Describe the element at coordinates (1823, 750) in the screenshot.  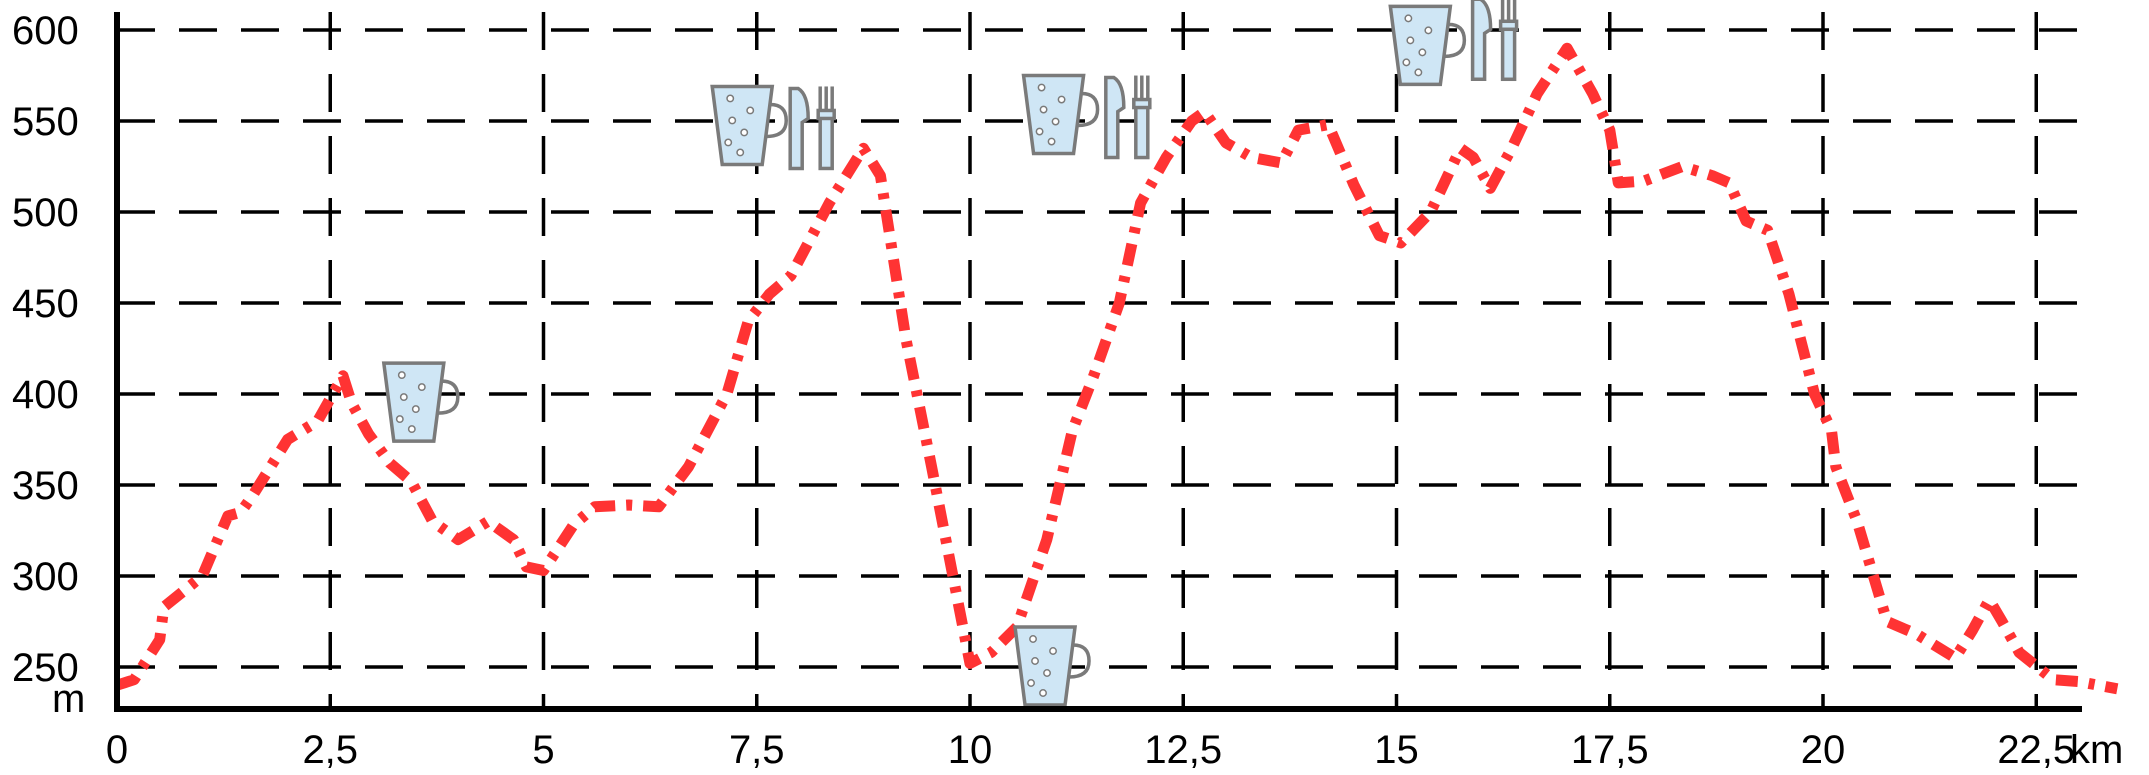
I see `x-tick-label: 20` at that location.